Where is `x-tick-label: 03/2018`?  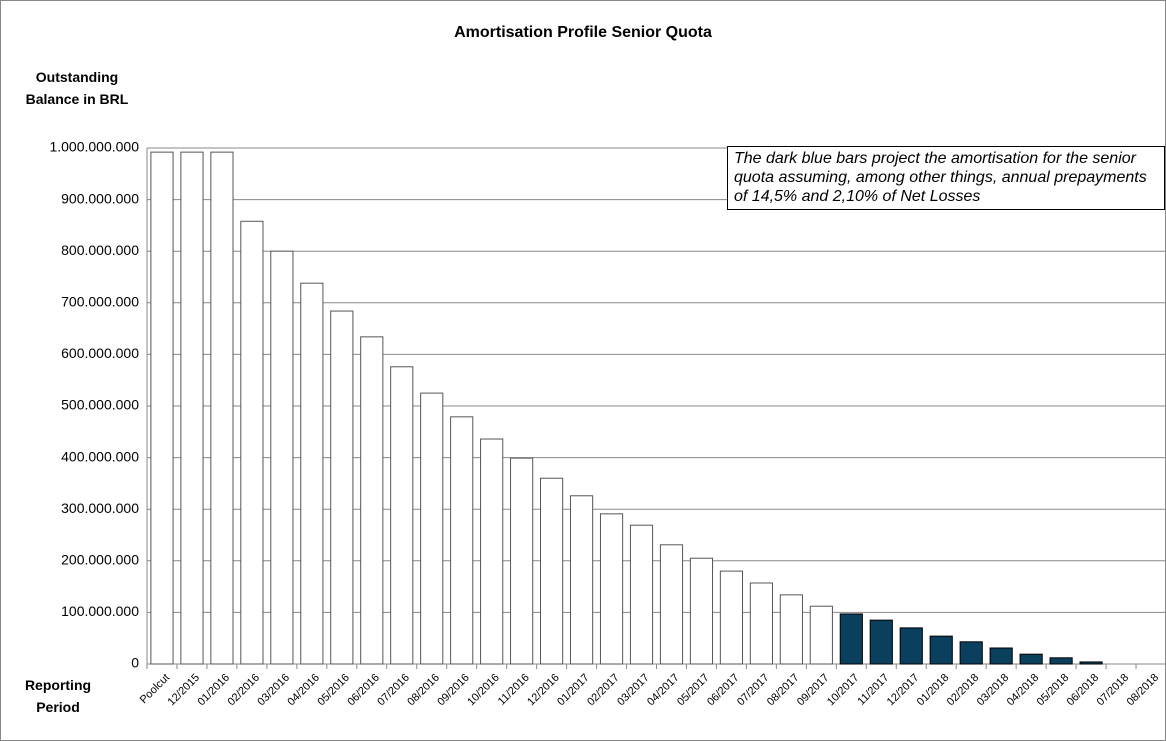
x-tick-label: 03/2018 is located at coordinates (993, 690).